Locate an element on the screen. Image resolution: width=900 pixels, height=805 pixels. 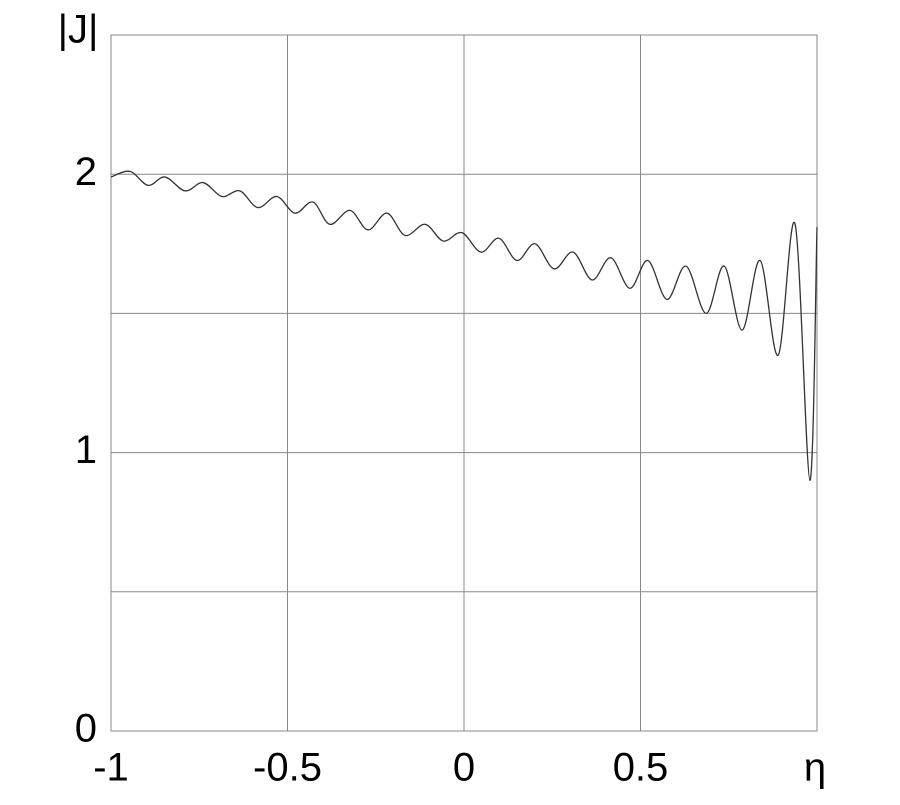
y-tick-label: 0 is located at coordinates (86, 729).